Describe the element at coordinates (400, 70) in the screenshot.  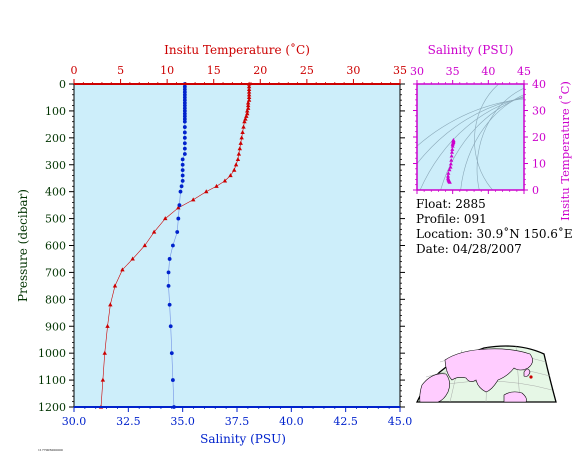
I see `temperature-tick-label: 35` at that location.